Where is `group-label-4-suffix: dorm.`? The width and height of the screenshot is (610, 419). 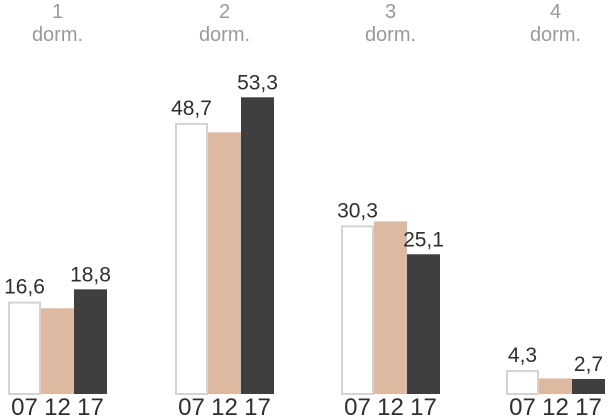
group-label-4-suffix: dorm. is located at coordinates (555, 35).